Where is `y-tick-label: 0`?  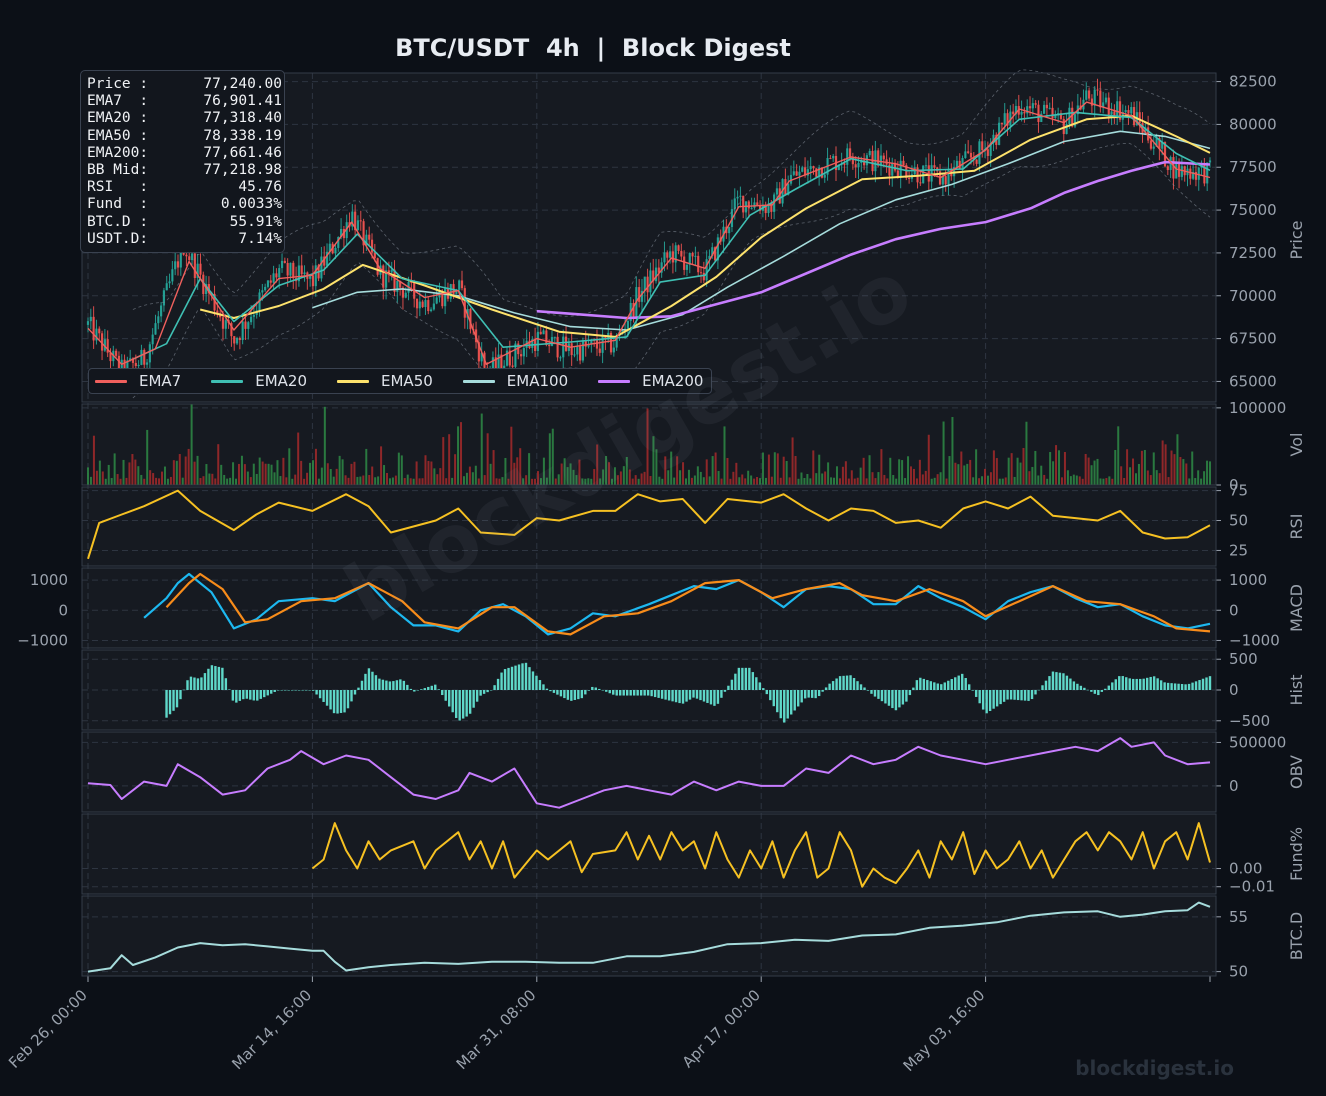 y-tick-label: 0 is located at coordinates (1234, 485).